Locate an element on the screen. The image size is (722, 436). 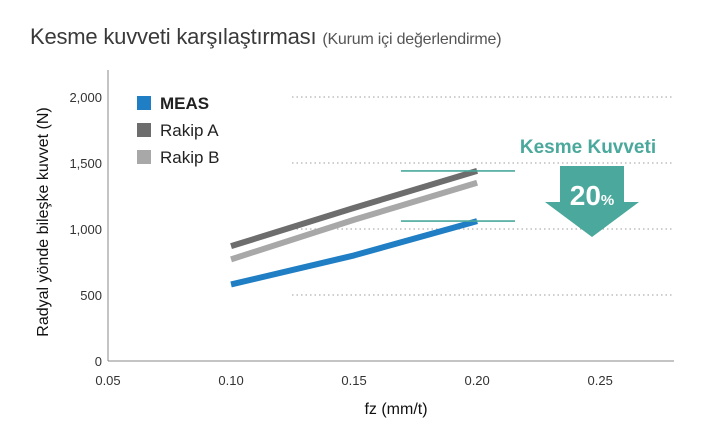
x-tick-label: 0.15 is located at coordinates (353, 380).